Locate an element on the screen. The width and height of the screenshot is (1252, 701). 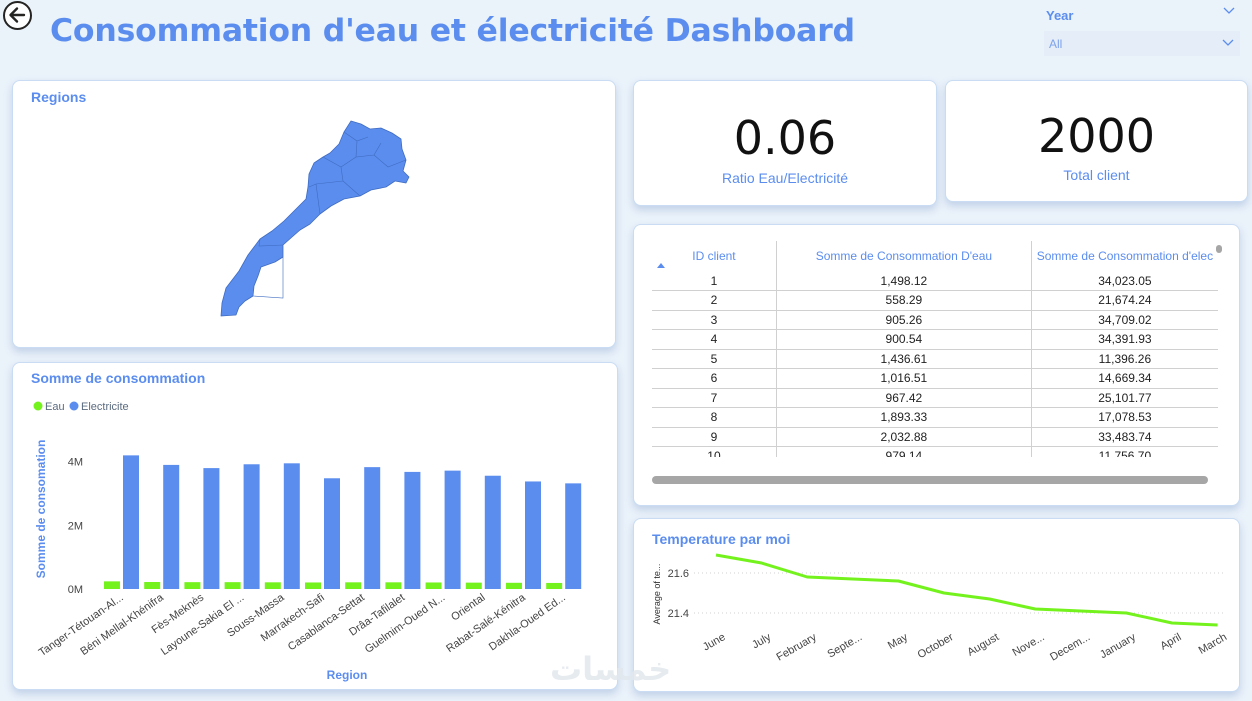
table-cell: 34,709.02 is located at coordinates (1124, 320).